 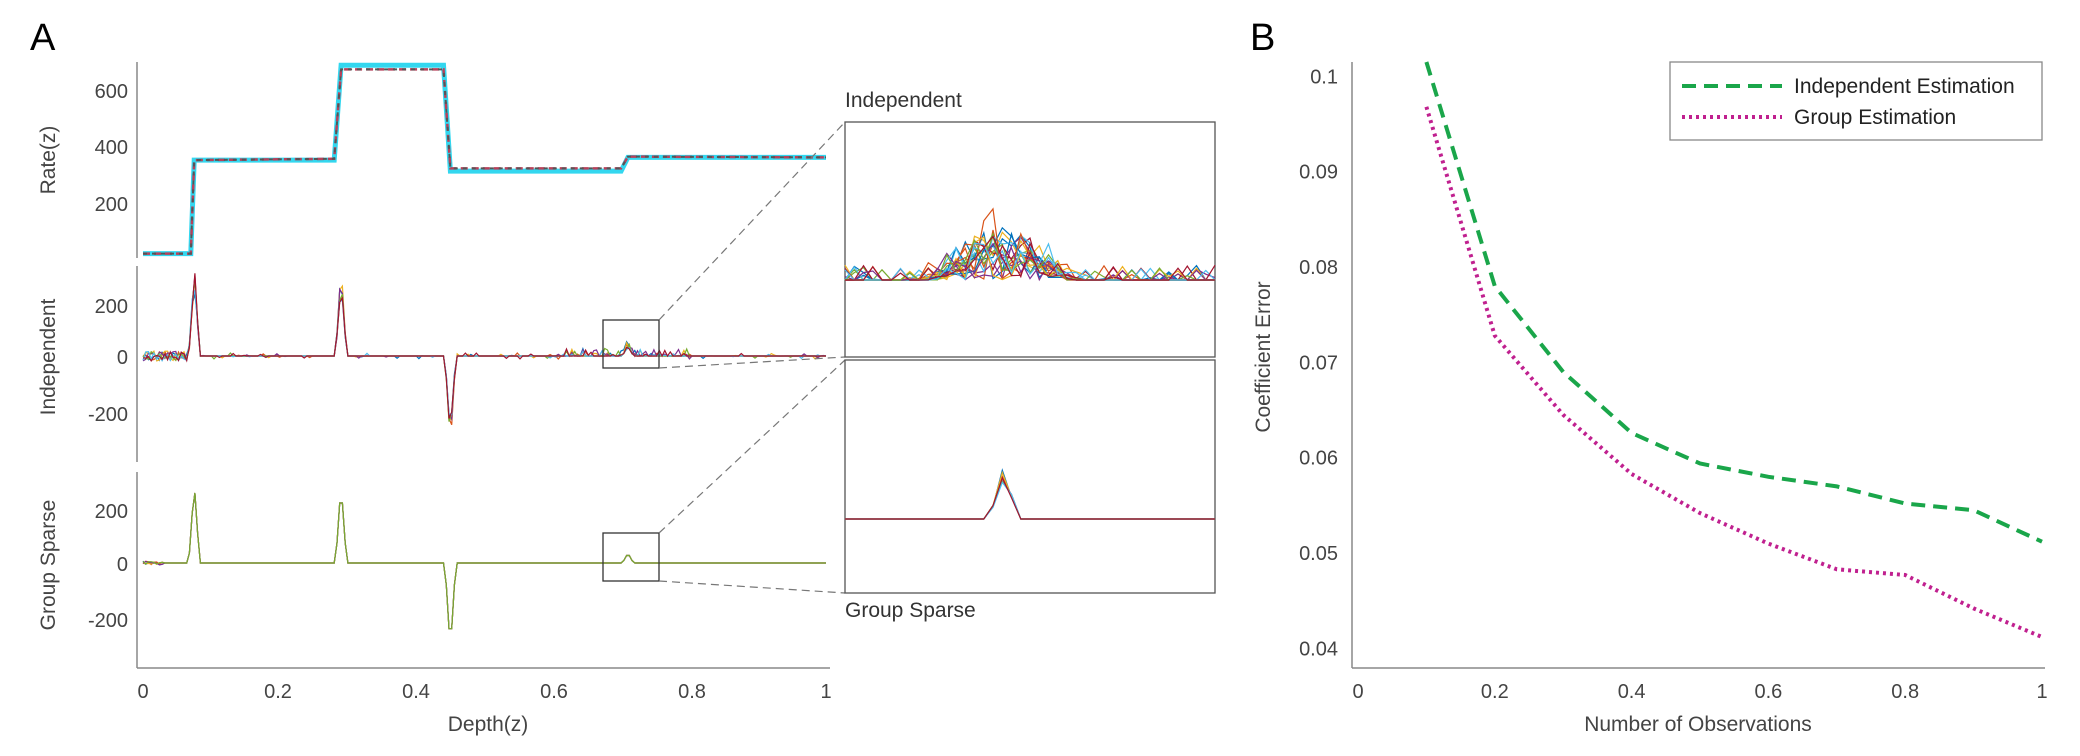 I want to click on panel-b-y-label: Coefficient Error, so click(x=1263, y=356).